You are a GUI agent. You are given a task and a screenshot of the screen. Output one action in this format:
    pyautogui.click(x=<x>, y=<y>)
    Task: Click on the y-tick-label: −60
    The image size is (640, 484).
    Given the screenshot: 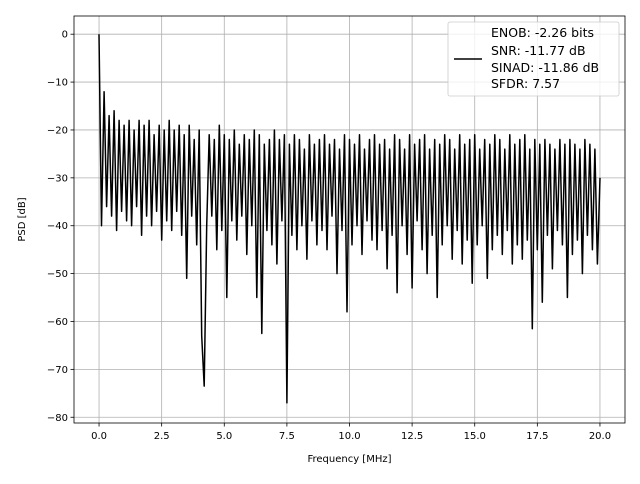 What is the action you would take?
    pyautogui.click(x=57, y=322)
    